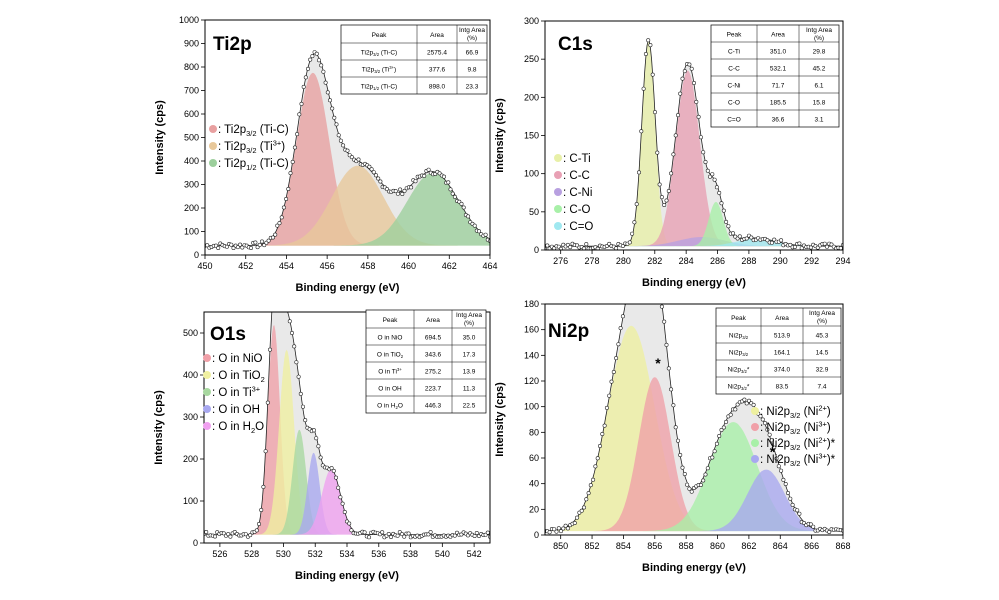  I want to click on axes-frame, so click(694, 419).